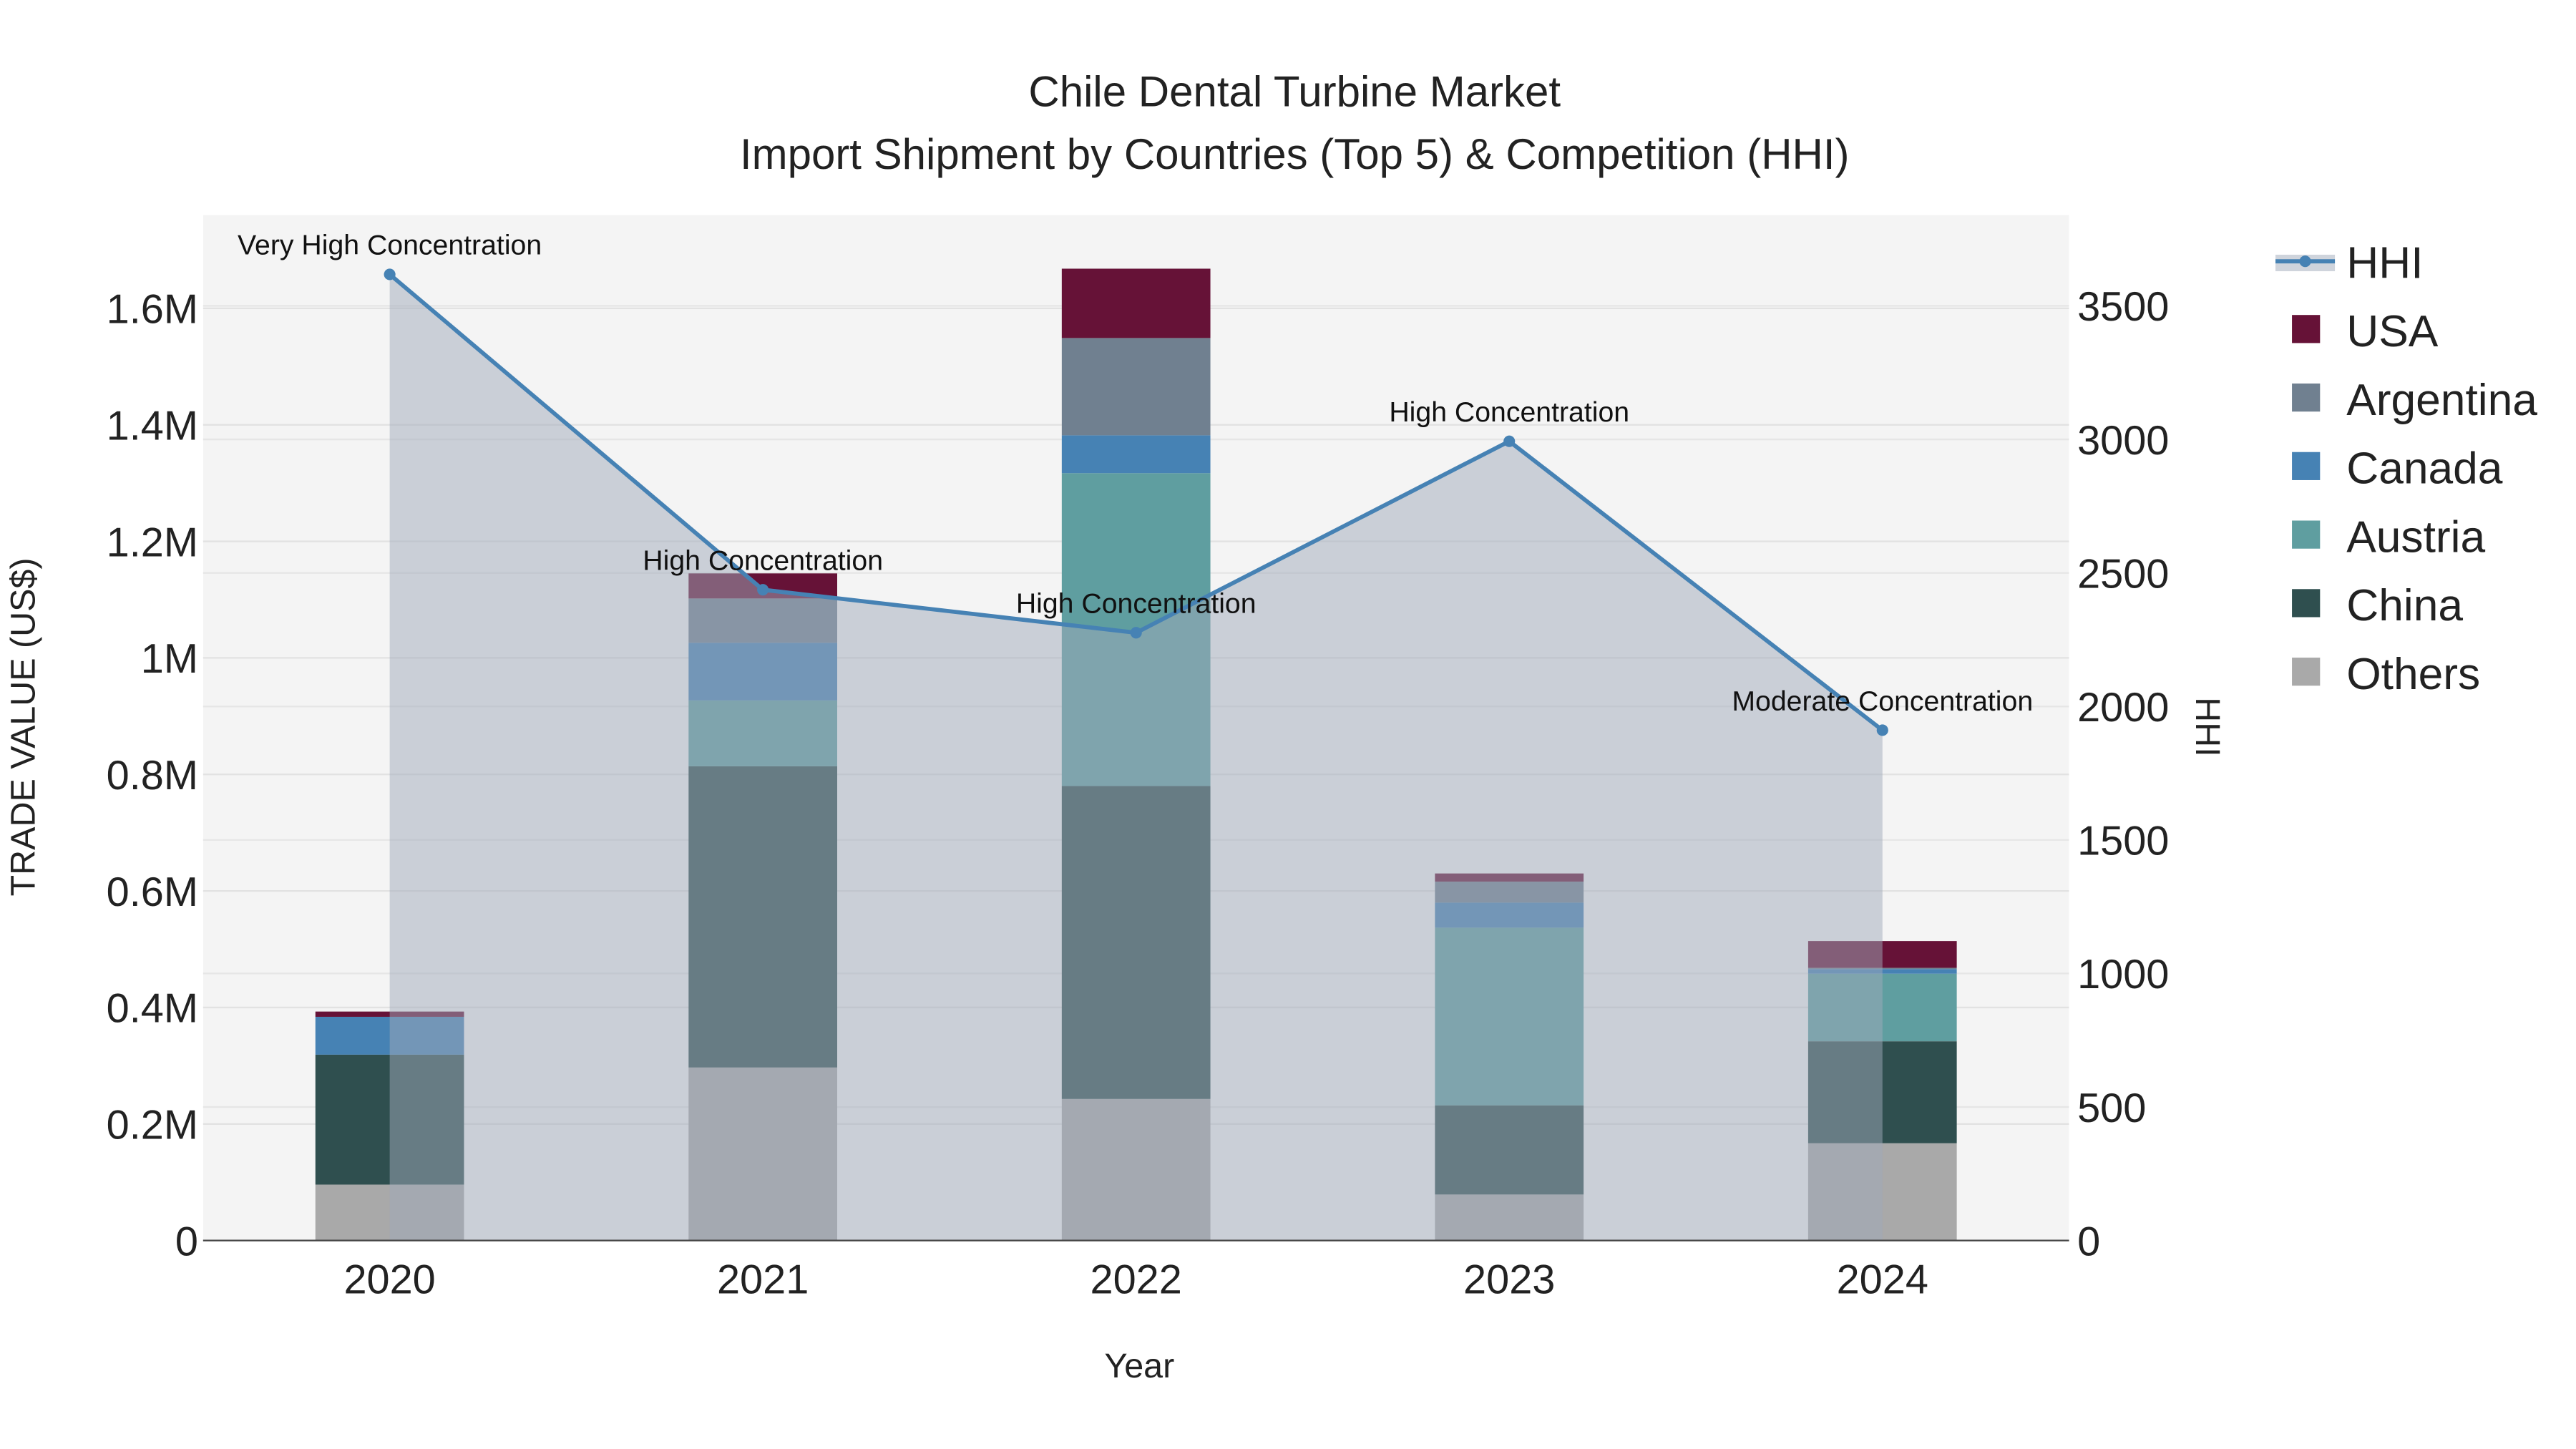  I want to click on y2-tick-label: 0, so click(2088, 1241).